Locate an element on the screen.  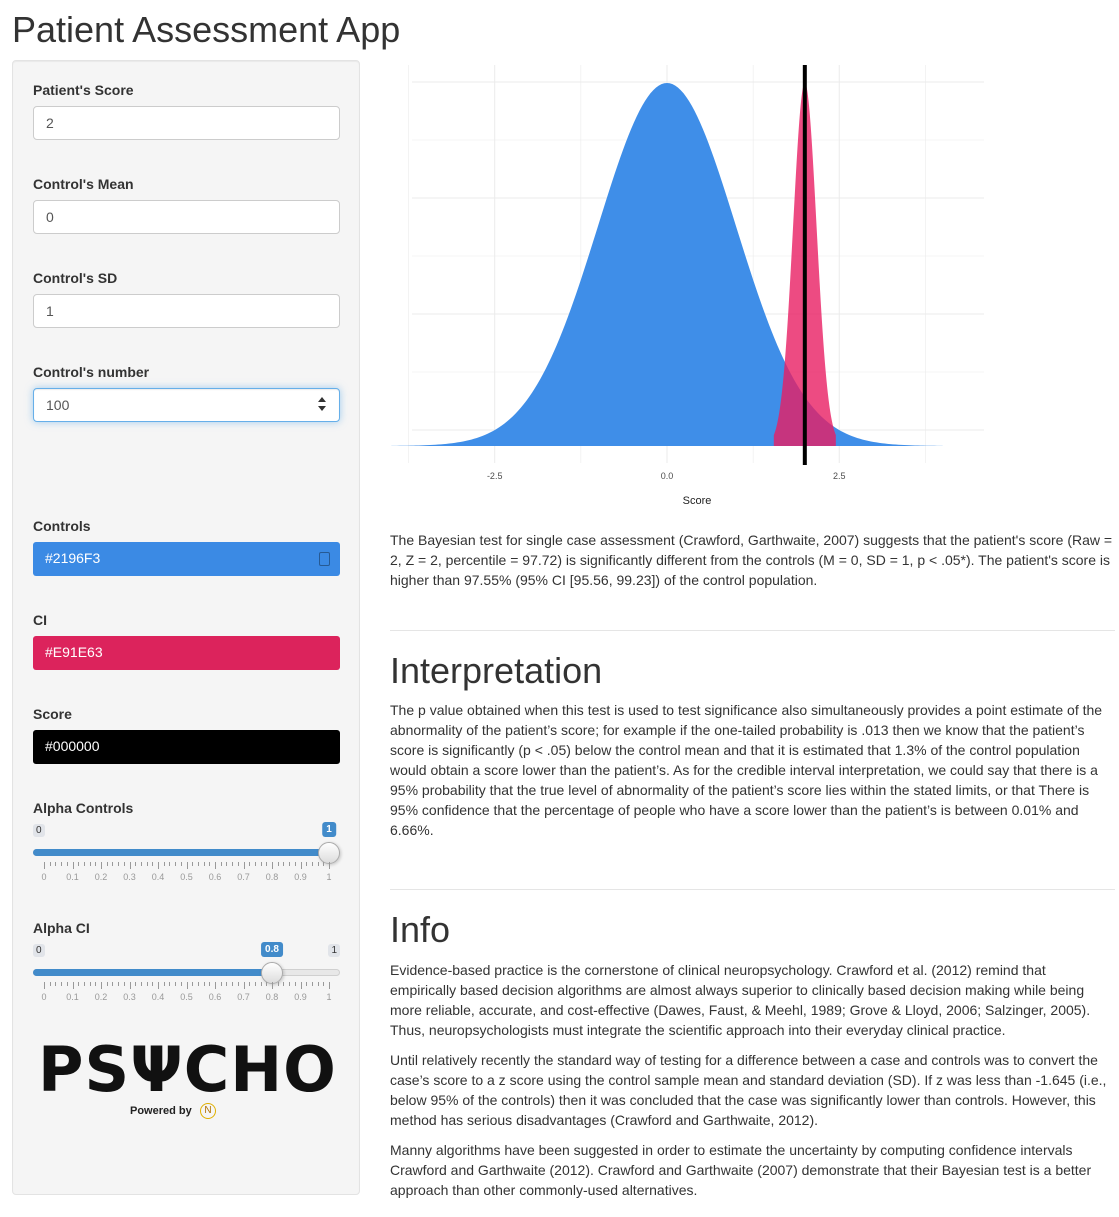
alpha-ci-slider: 0 1 0.8 0 0.1 0.2 0.3 0.4 0.5 0.6 0.7 0.8 0.9 1 is located at coordinates (186, 973).